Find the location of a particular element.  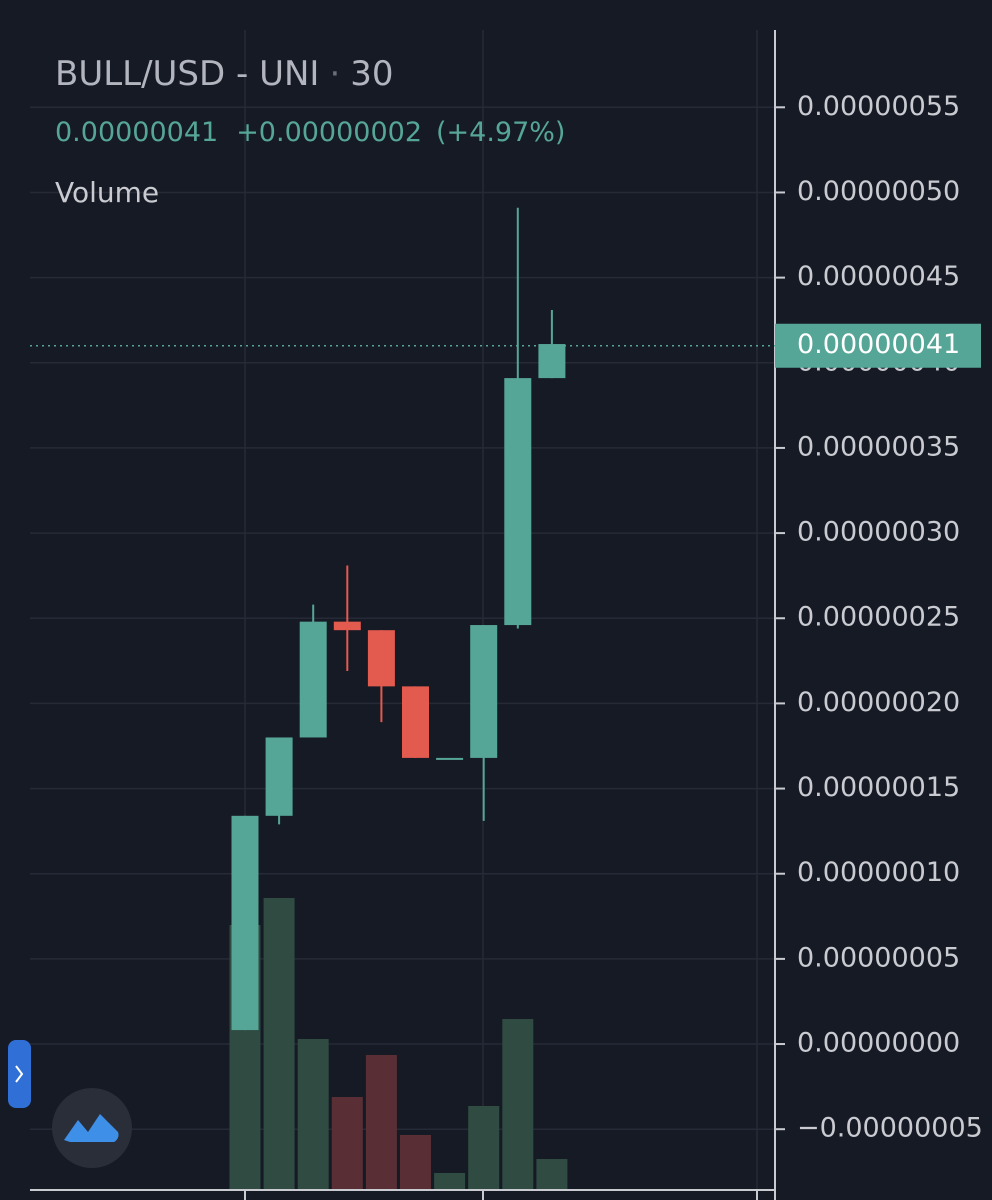

last: 0.00000041 is located at coordinates (136, 132).